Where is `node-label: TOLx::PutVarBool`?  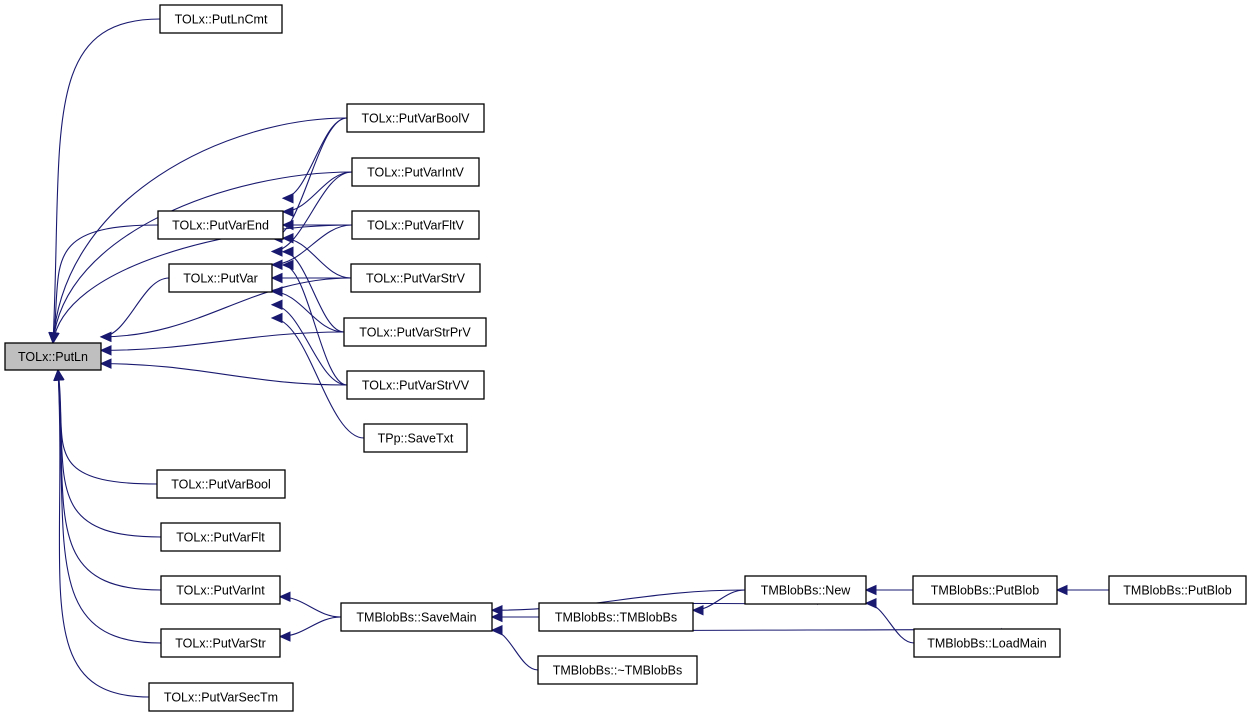
node-label: TOLx::PutVarBool is located at coordinates (221, 485).